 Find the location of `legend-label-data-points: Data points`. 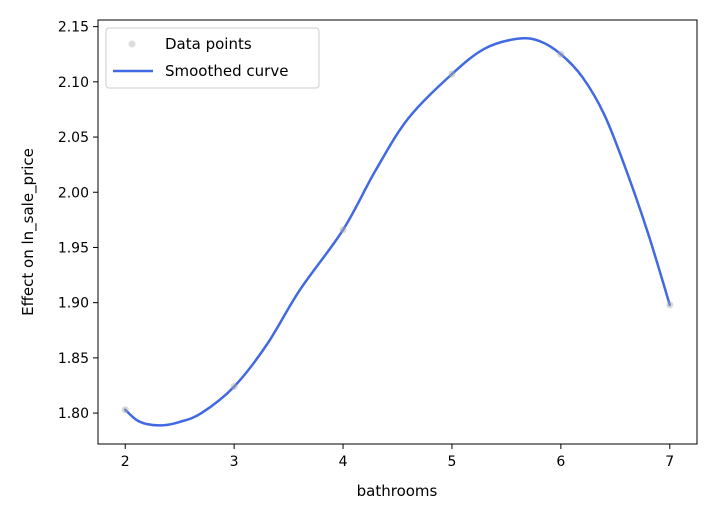

legend-label-data-points: Data points is located at coordinates (208, 44).